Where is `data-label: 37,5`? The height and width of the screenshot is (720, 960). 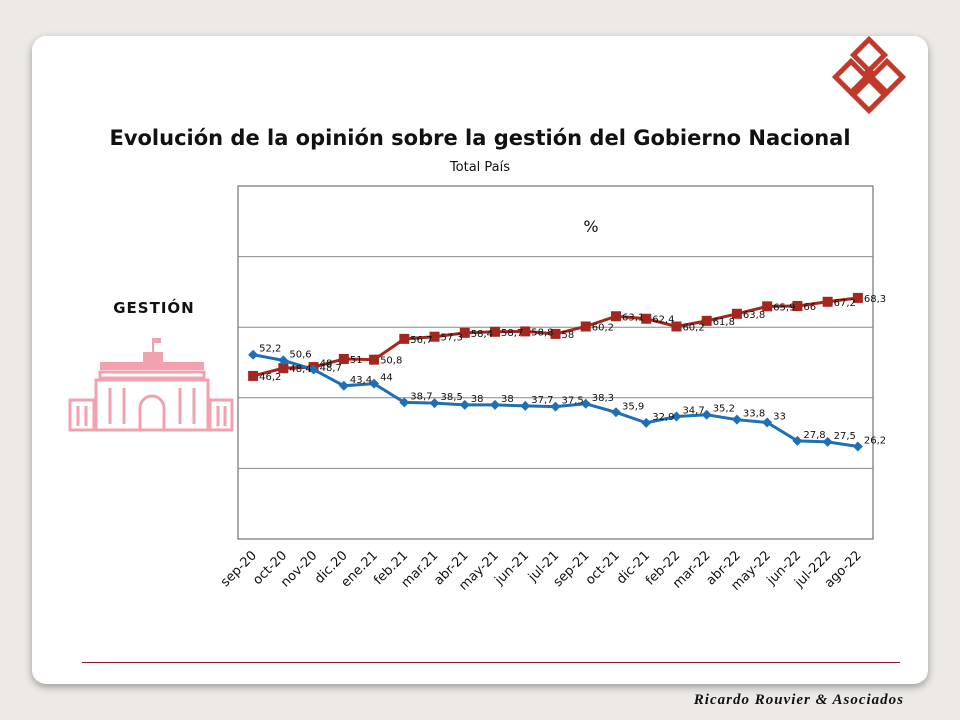 data-label: 37,5 is located at coordinates (573, 401).